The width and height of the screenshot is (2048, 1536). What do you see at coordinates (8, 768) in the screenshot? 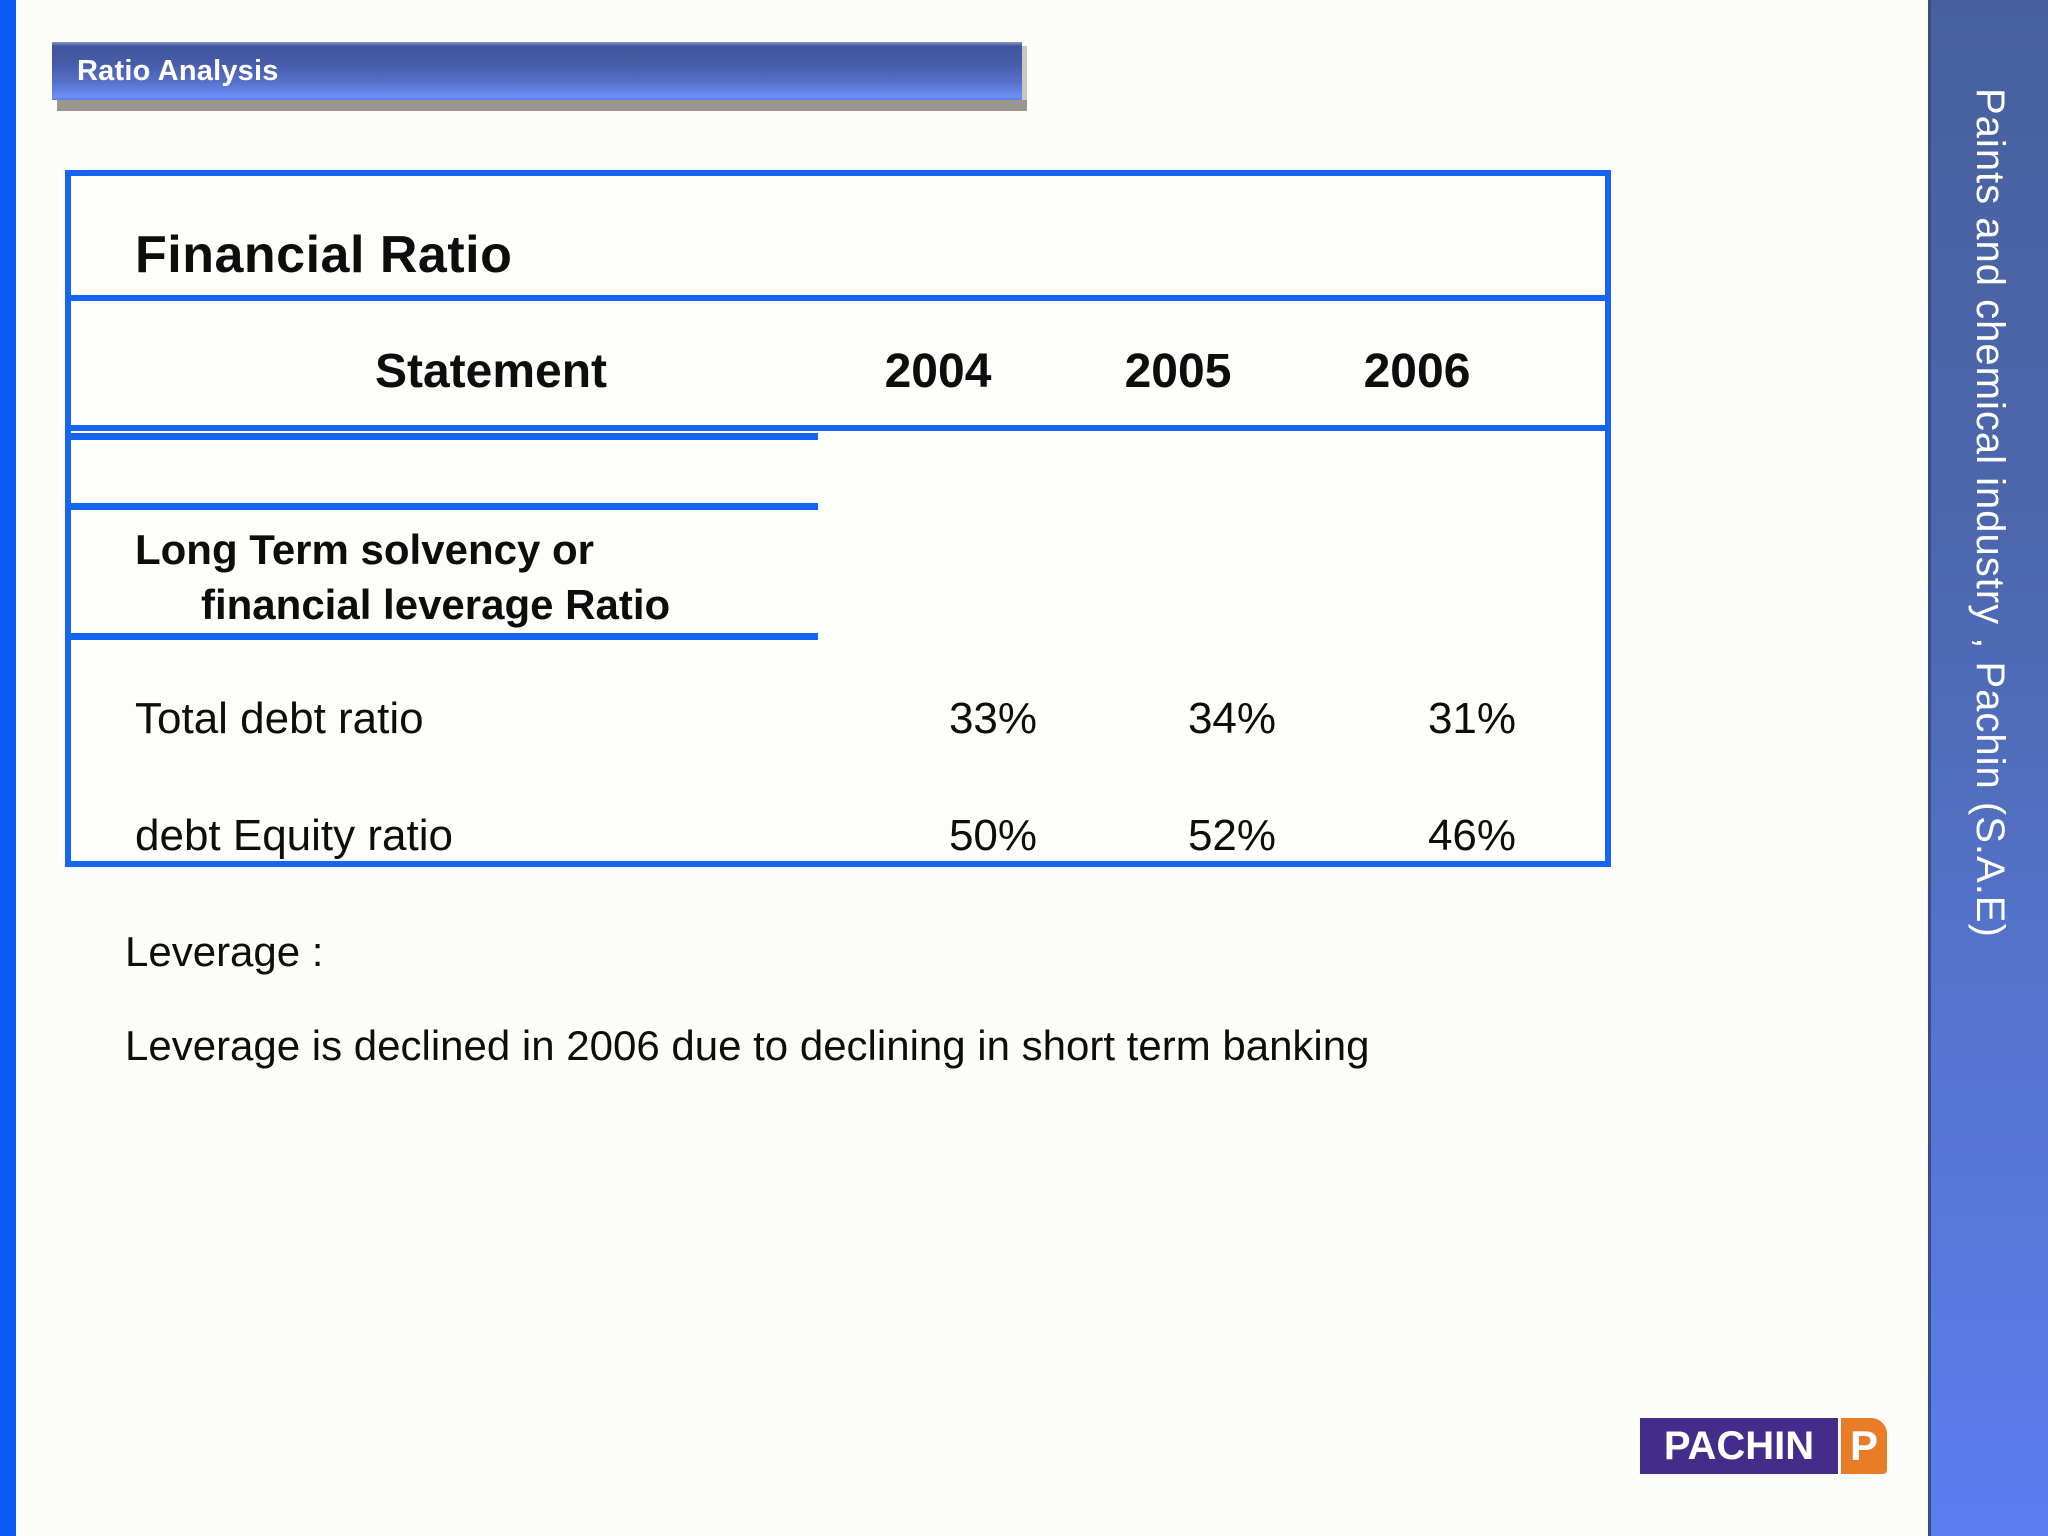
I see `left-accent-bar` at bounding box center [8, 768].